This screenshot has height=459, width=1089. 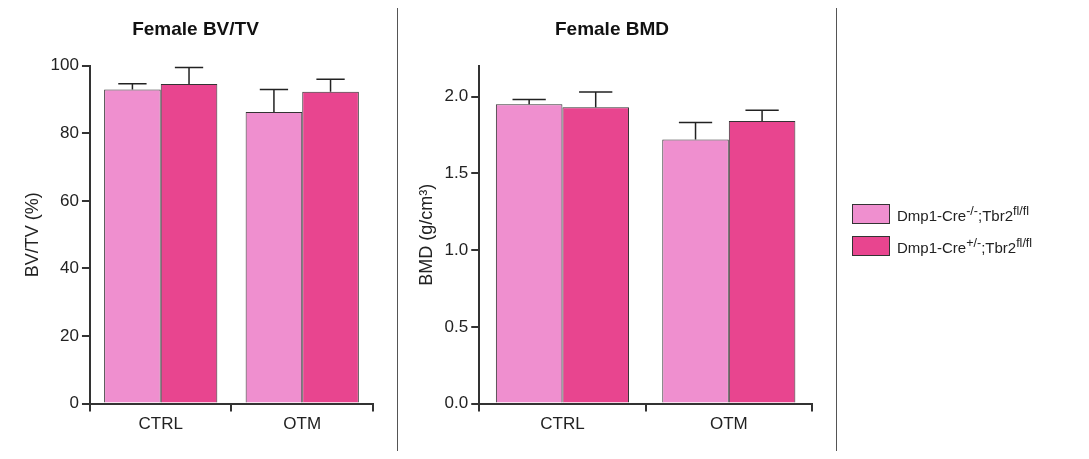 I want to click on y-tick-label: 0.0, so click(x=456, y=403).